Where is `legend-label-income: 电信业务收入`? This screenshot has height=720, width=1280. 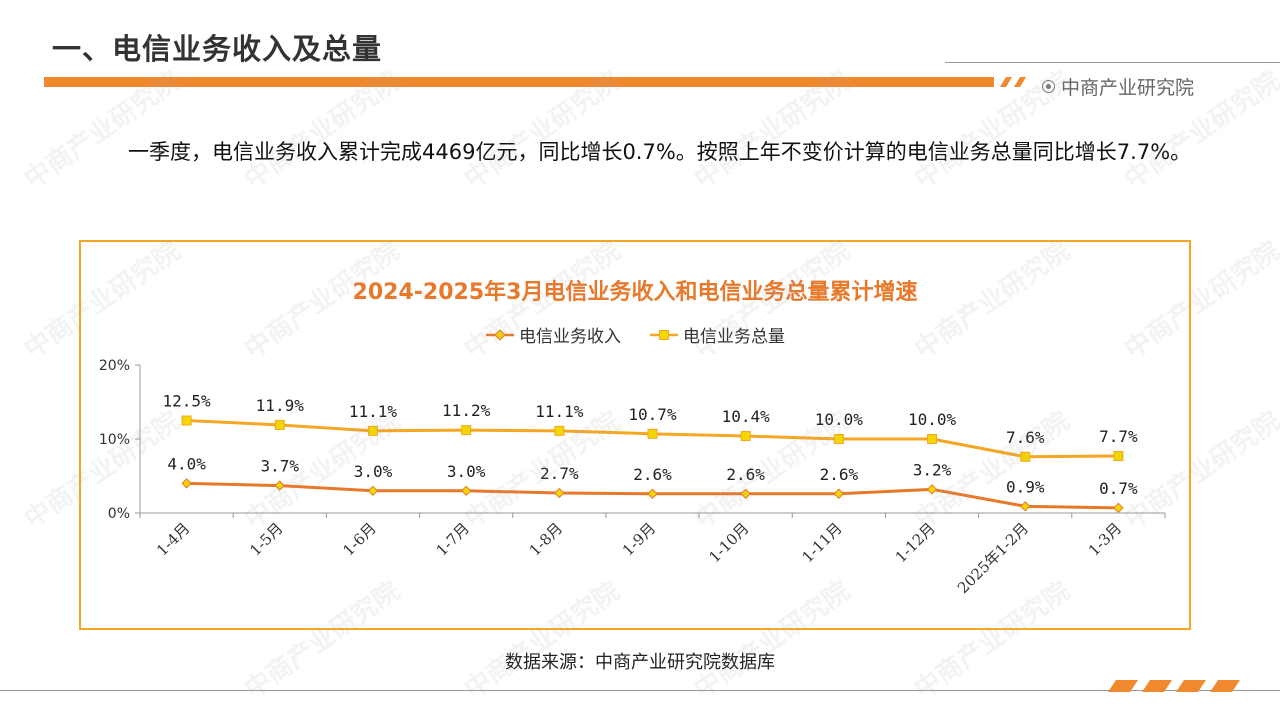
legend-label-income: 电信业务收入 is located at coordinates (570, 337).